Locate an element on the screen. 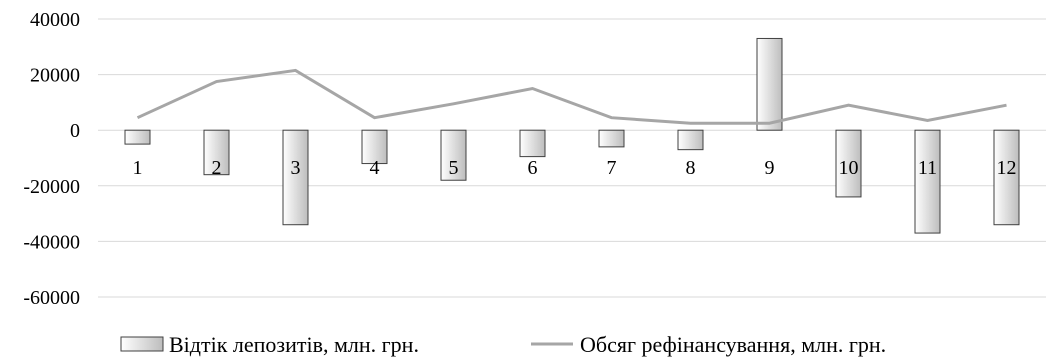 The width and height of the screenshot is (1059, 359). legend-bar-label: Відтік лепозитів, млн. грн. is located at coordinates (294, 344).